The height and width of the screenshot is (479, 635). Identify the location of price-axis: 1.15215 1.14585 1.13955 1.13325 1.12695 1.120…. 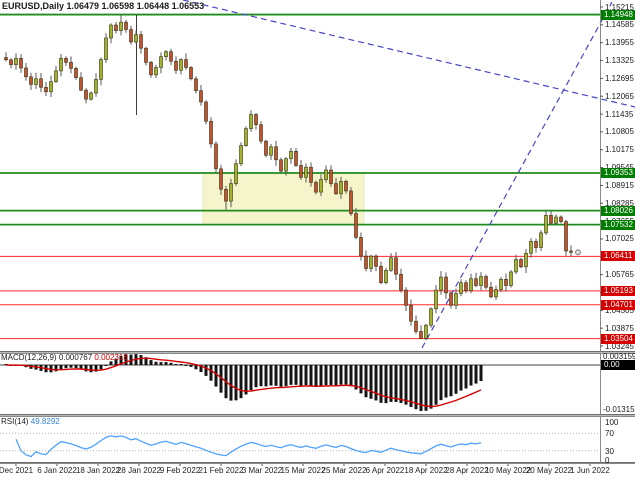
(617, 232).